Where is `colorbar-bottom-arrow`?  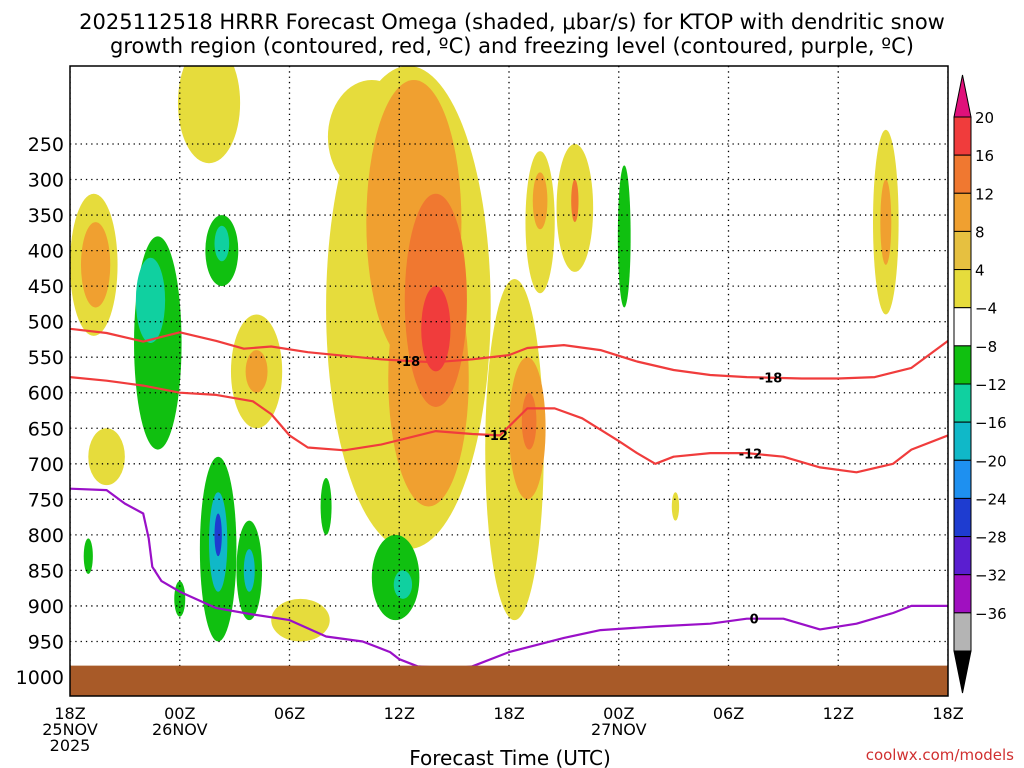 colorbar-bottom-arrow is located at coordinates (962, 672).